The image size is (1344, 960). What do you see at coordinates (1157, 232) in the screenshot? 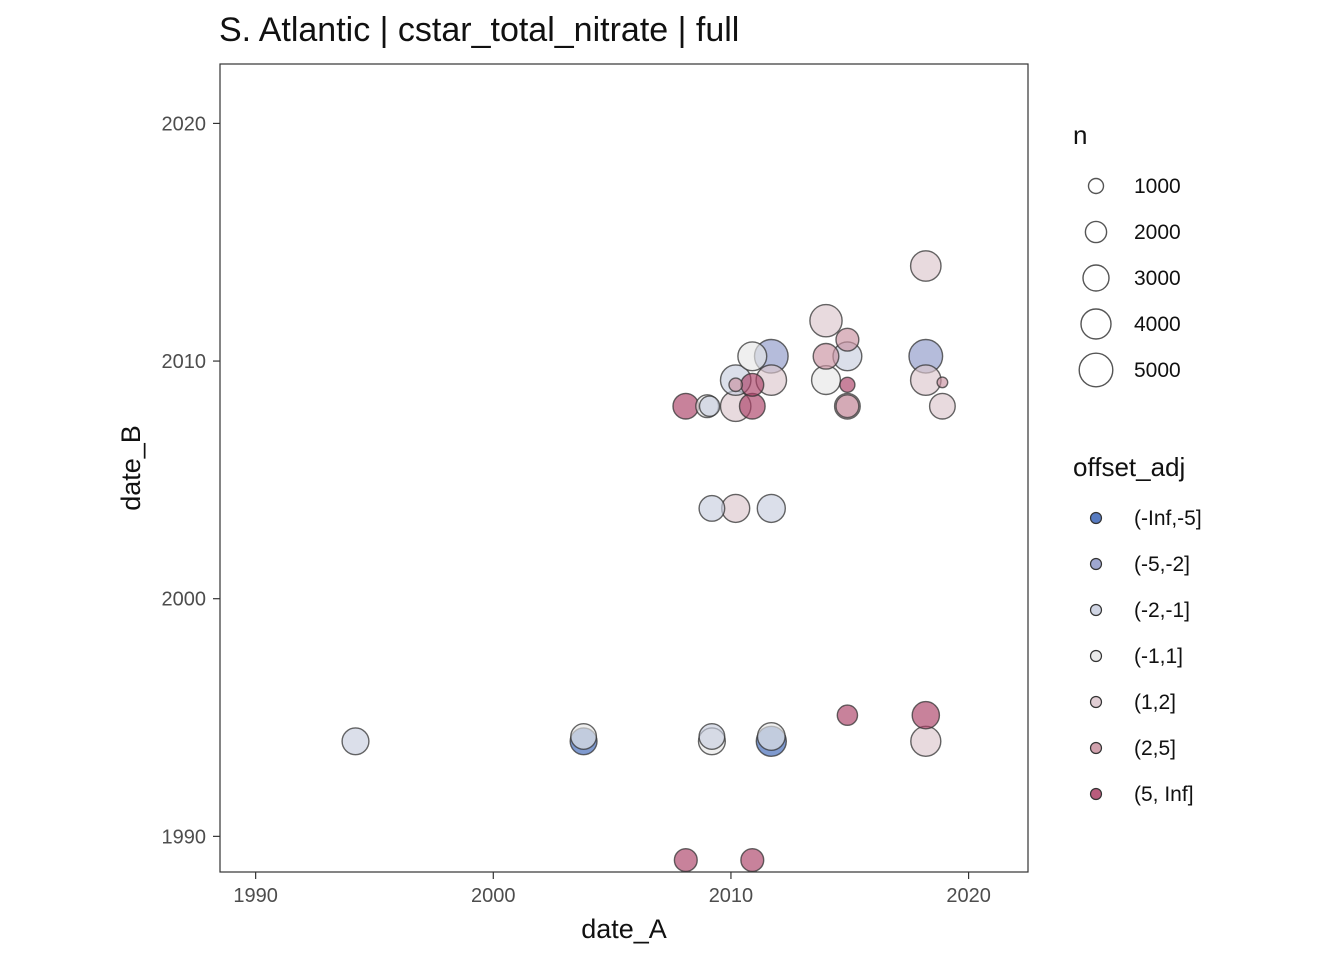
I see `size-legend-label: 2000` at bounding box center [1157, 232].